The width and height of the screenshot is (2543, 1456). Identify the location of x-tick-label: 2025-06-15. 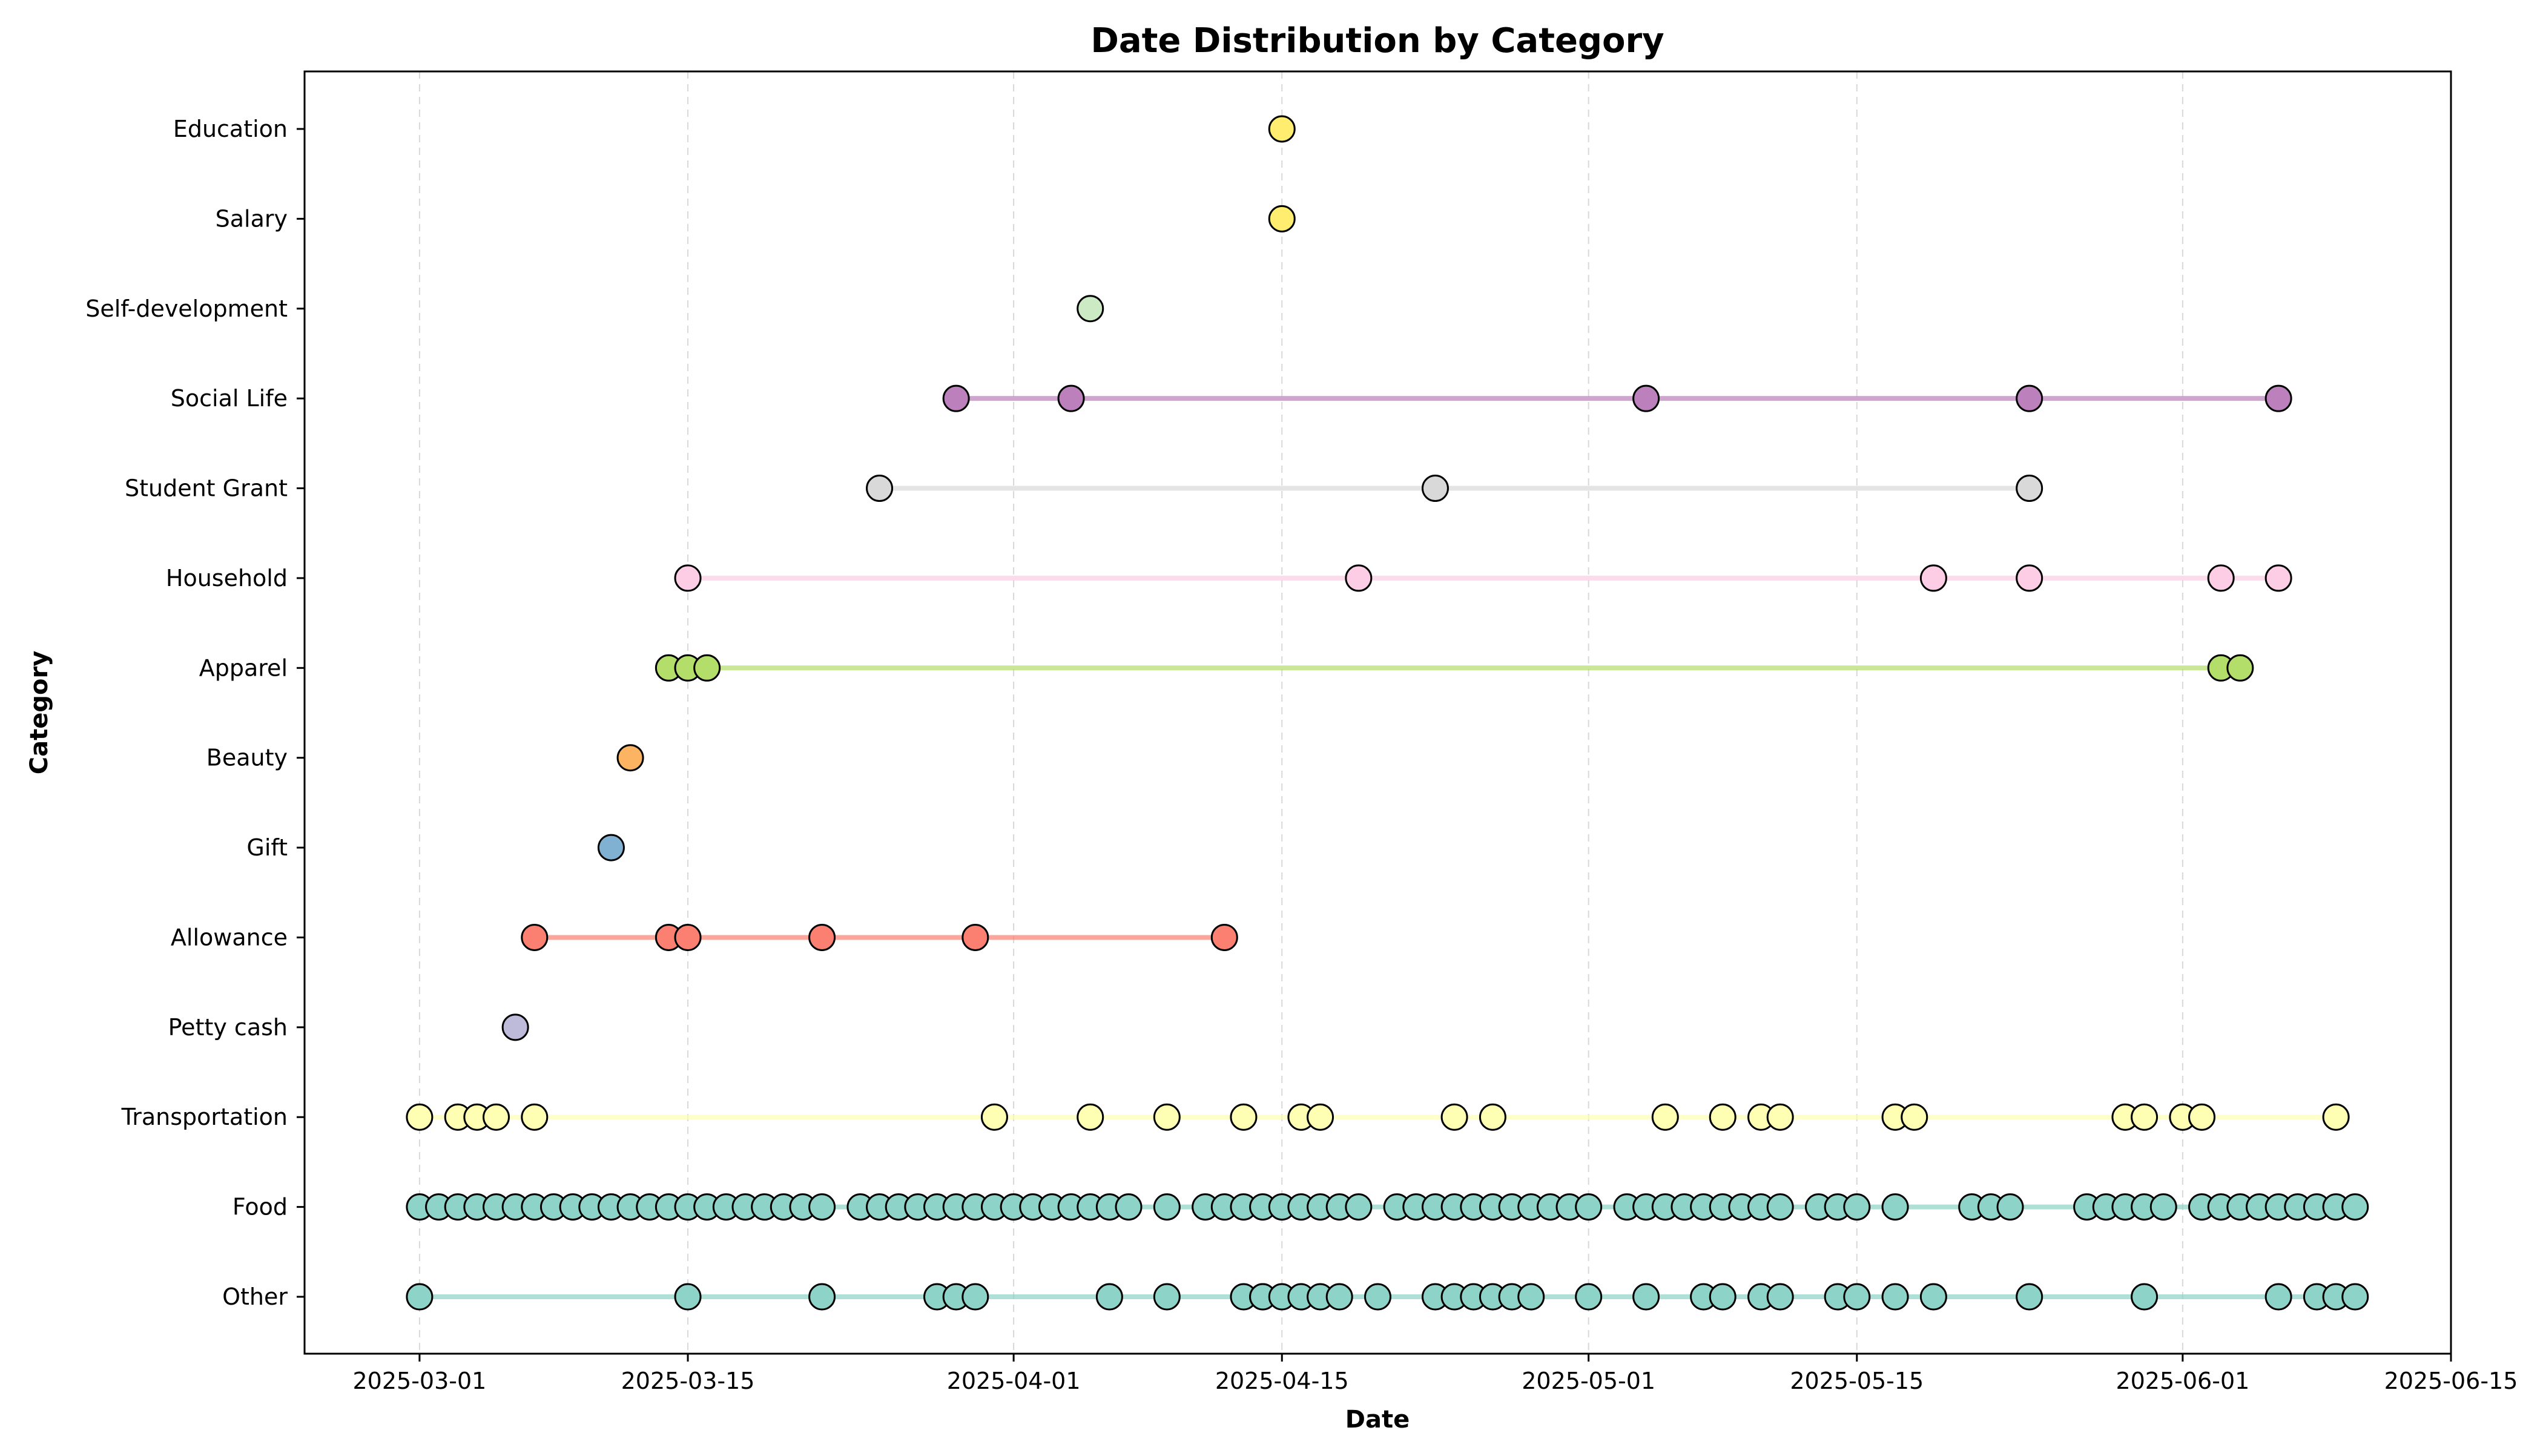
(2451, 1381).